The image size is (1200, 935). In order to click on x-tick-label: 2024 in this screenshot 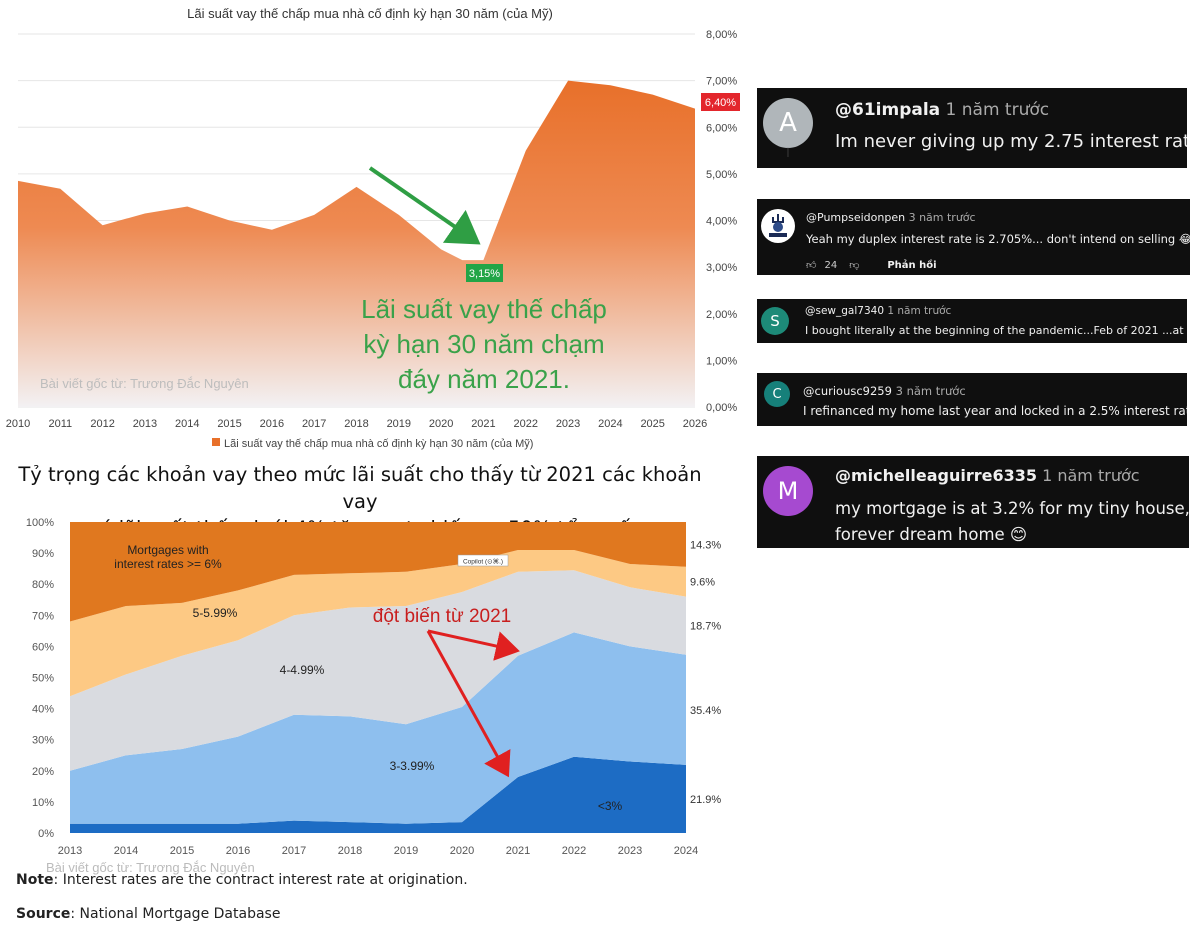, I will do `click(686, 851)`.